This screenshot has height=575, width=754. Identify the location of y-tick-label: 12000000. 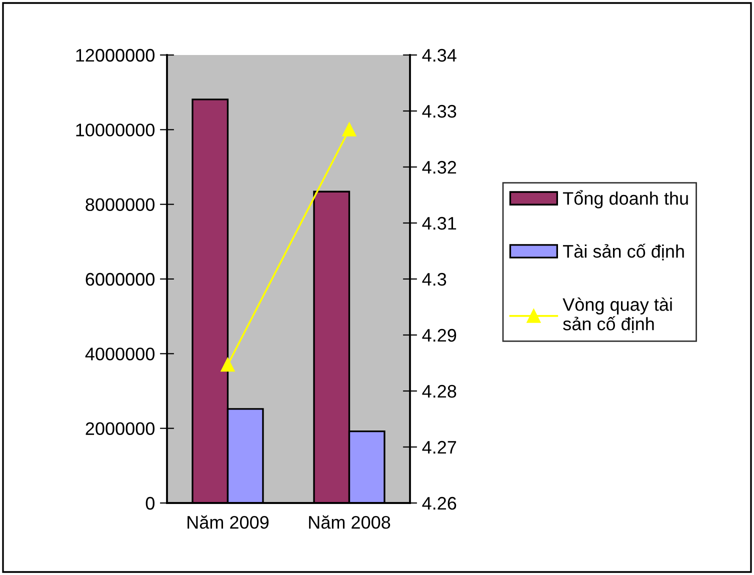
(115, 55).